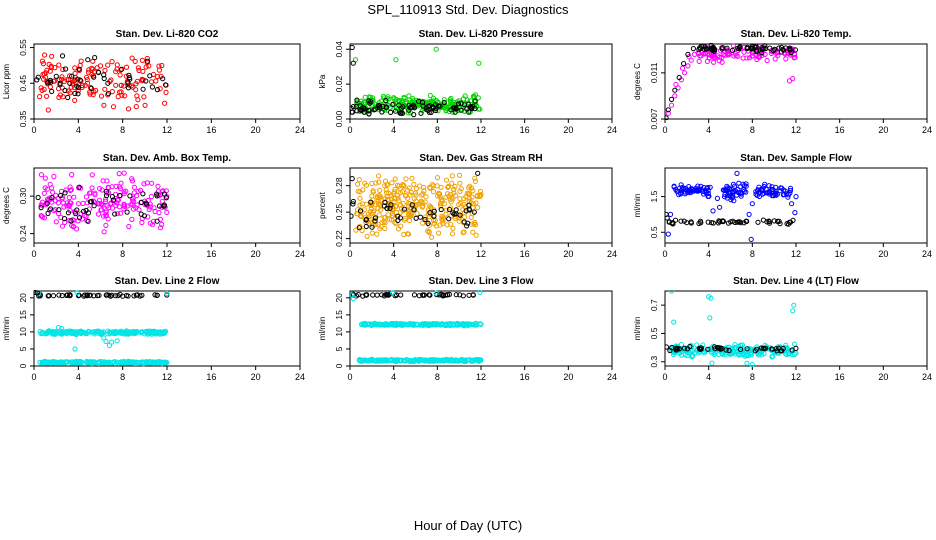 This screenshot has width=936, height=540. Describe the element at coordinates (211, 130) in the screenshot. I see `x-tick-label: 16` at that location.